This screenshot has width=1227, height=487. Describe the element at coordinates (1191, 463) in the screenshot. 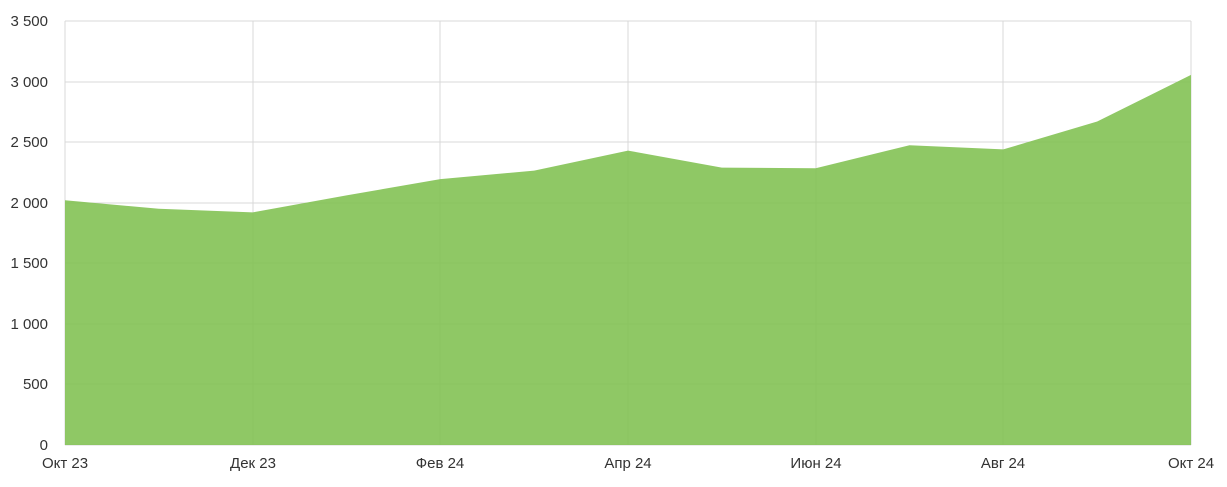

I see `x-axis-tick-label: Окт 24` at that location.